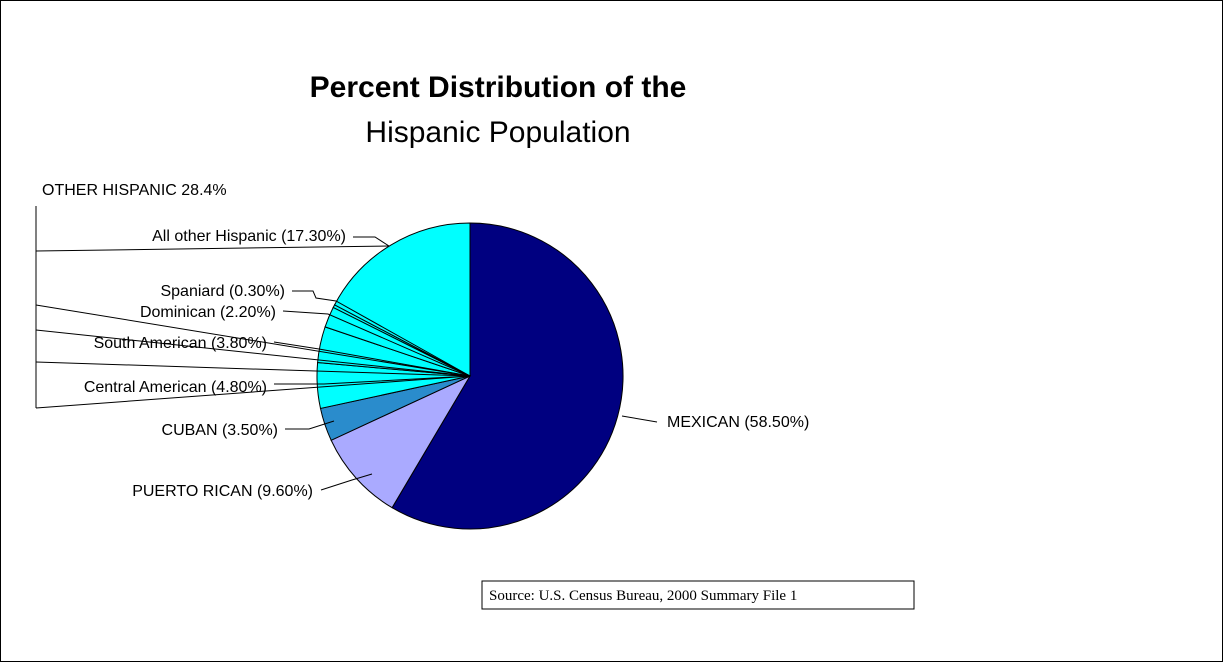 This screenshot has height=663, width=1223. What do you see at coordinates (222, 291) in the screenshot?
I see `slice-label-6: Spaniard (0.30%)` at bounding box center [222, 291].